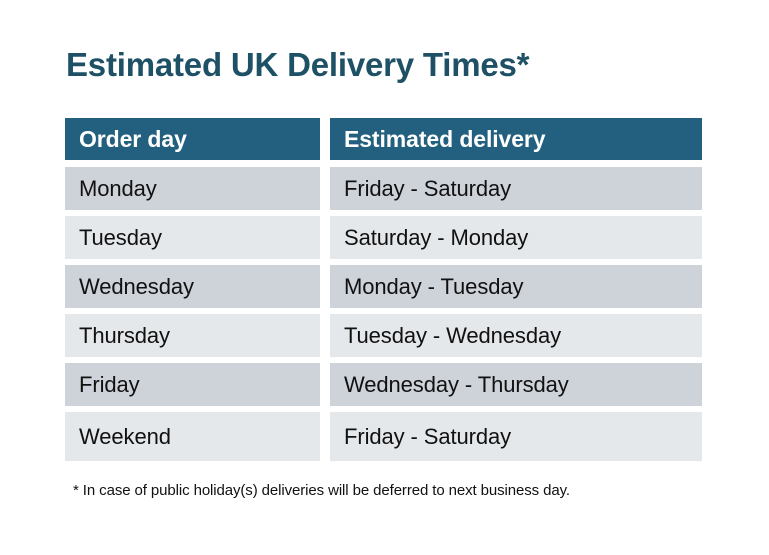 The height and width of the screenshot is (555, 769). I want to click on cell-order-day: Monday, so click(197, 191).